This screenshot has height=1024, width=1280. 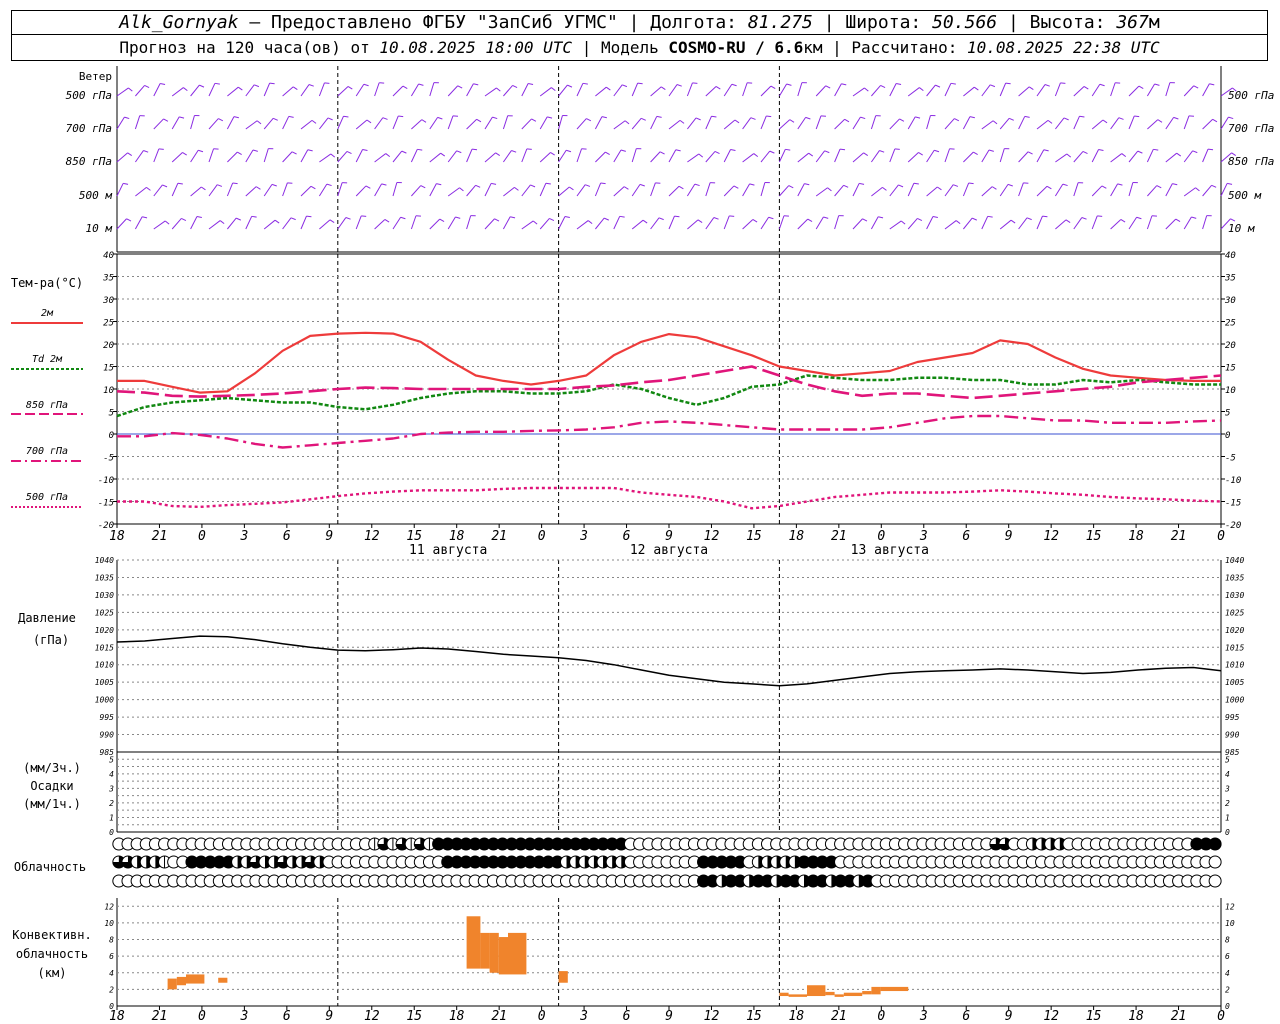 What do you see at coordinates (111, 774) in the screenshot?
I see `precip-tick-label-left: 4` at bounding box center [111, 774].